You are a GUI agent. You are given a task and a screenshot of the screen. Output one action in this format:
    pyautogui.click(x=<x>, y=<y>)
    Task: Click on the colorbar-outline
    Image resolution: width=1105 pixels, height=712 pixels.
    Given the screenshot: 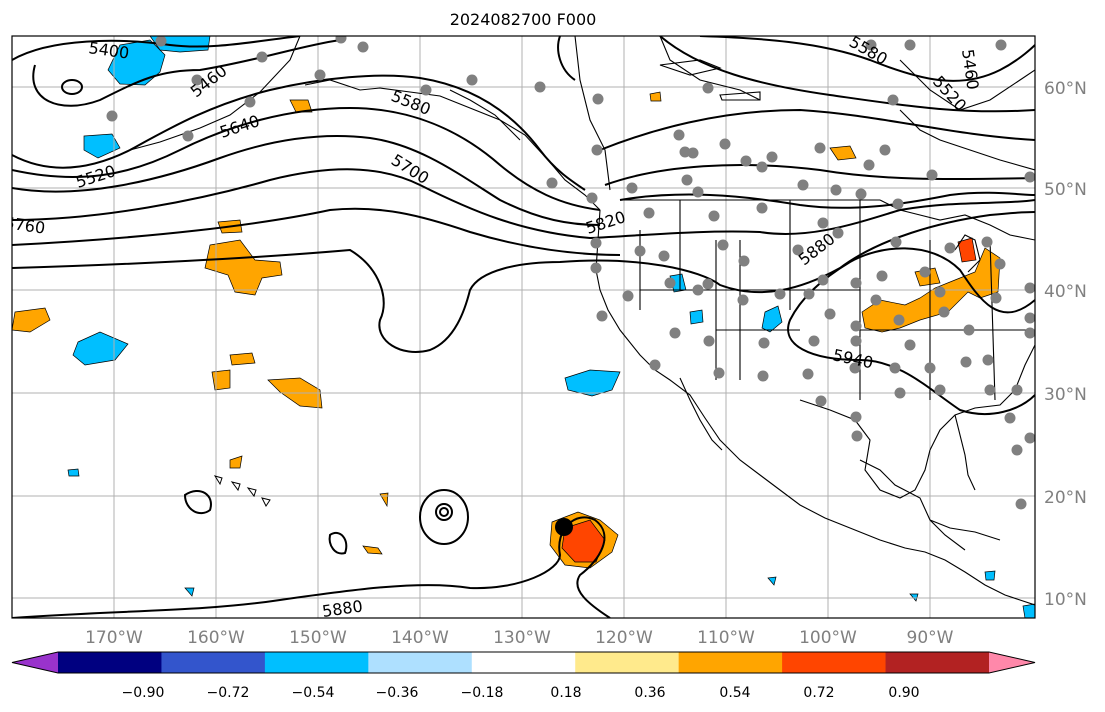 What is the action you would take?
    pyautogui.click(x=523, y=662)
    